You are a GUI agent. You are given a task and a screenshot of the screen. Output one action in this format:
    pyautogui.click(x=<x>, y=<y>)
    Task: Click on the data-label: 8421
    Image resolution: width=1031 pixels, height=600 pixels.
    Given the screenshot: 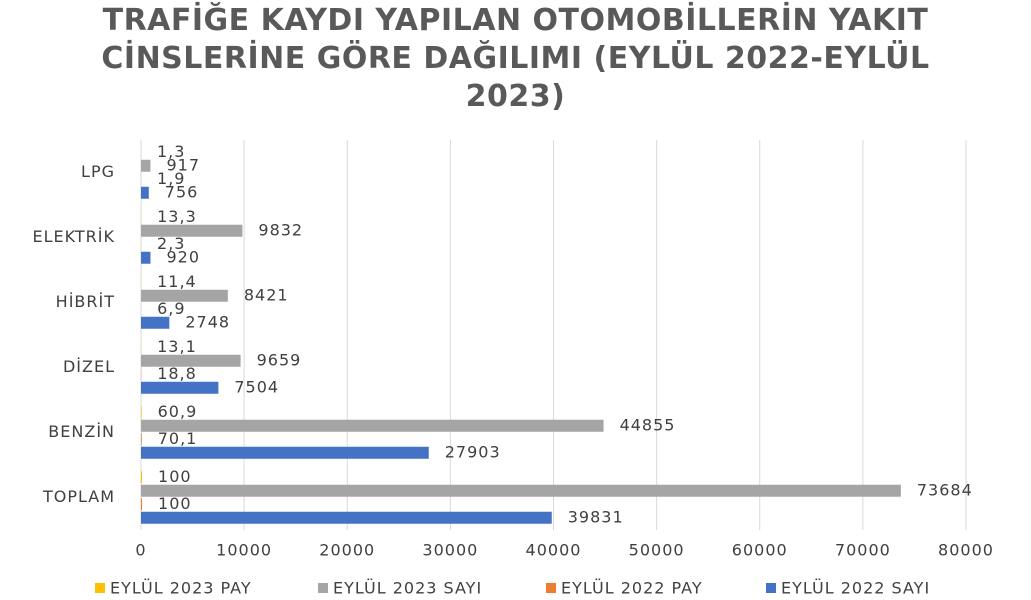 What is the action you would take?
    pyautogui.click(x=266, y=294)
    